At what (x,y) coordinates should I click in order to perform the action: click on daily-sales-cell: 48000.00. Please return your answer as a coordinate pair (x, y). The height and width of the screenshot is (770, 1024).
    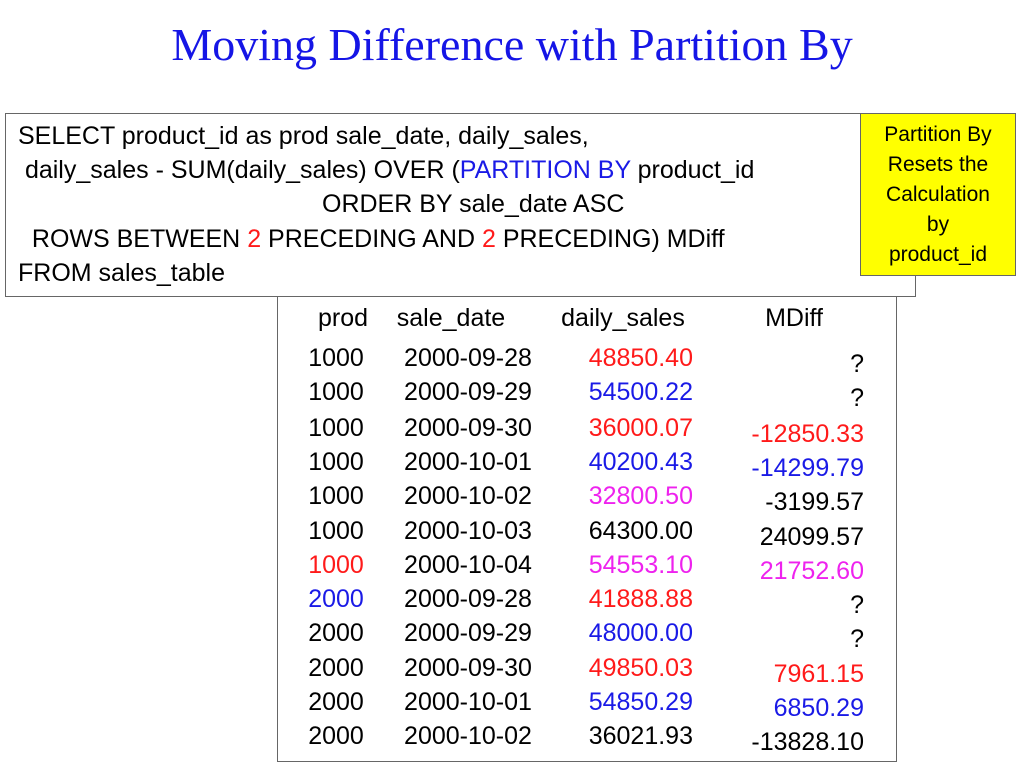
    Looking at the image, I should click on (640, 633).